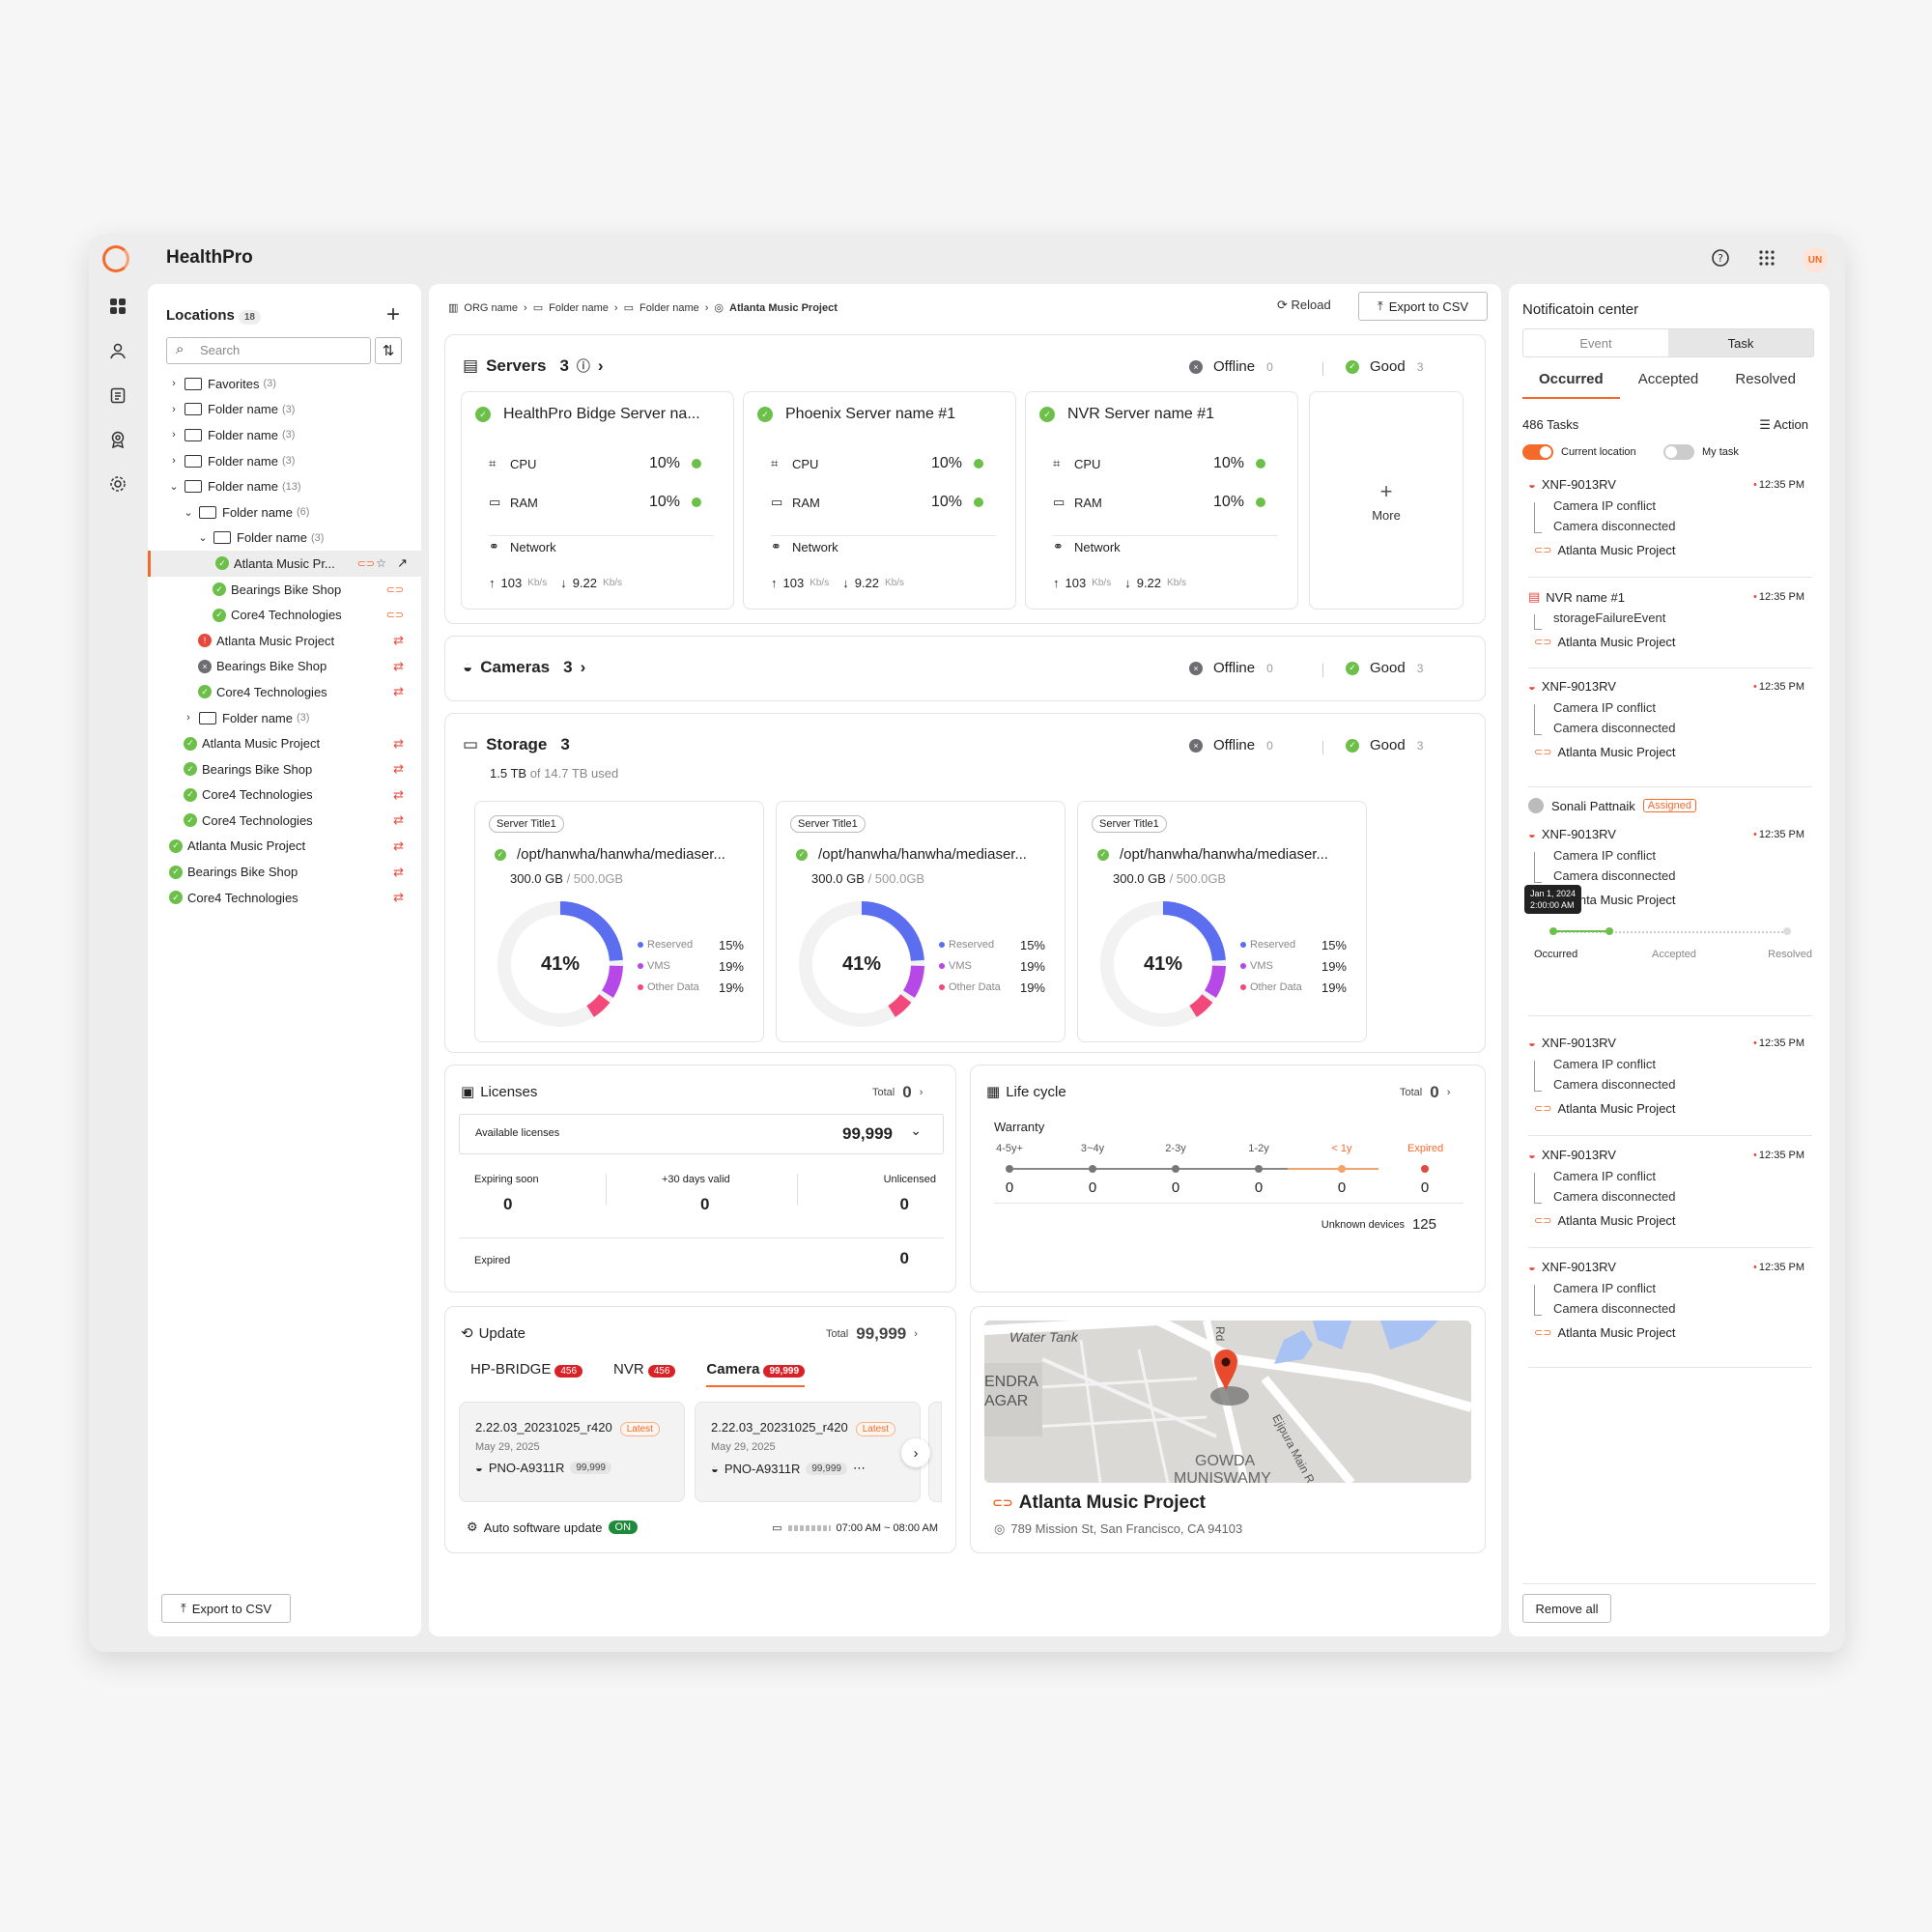 This screenshot has height=1932, width=1932. I want to click on tree-folder: ⌄ Folder name (6), so click(284, 512).